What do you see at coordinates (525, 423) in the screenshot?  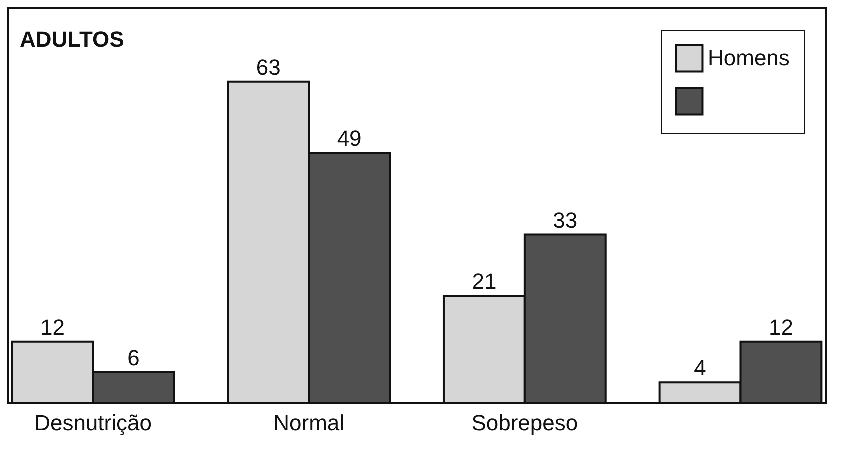 I see `x-tick-label: Sobrepeso` at bounding box center [525, 423].